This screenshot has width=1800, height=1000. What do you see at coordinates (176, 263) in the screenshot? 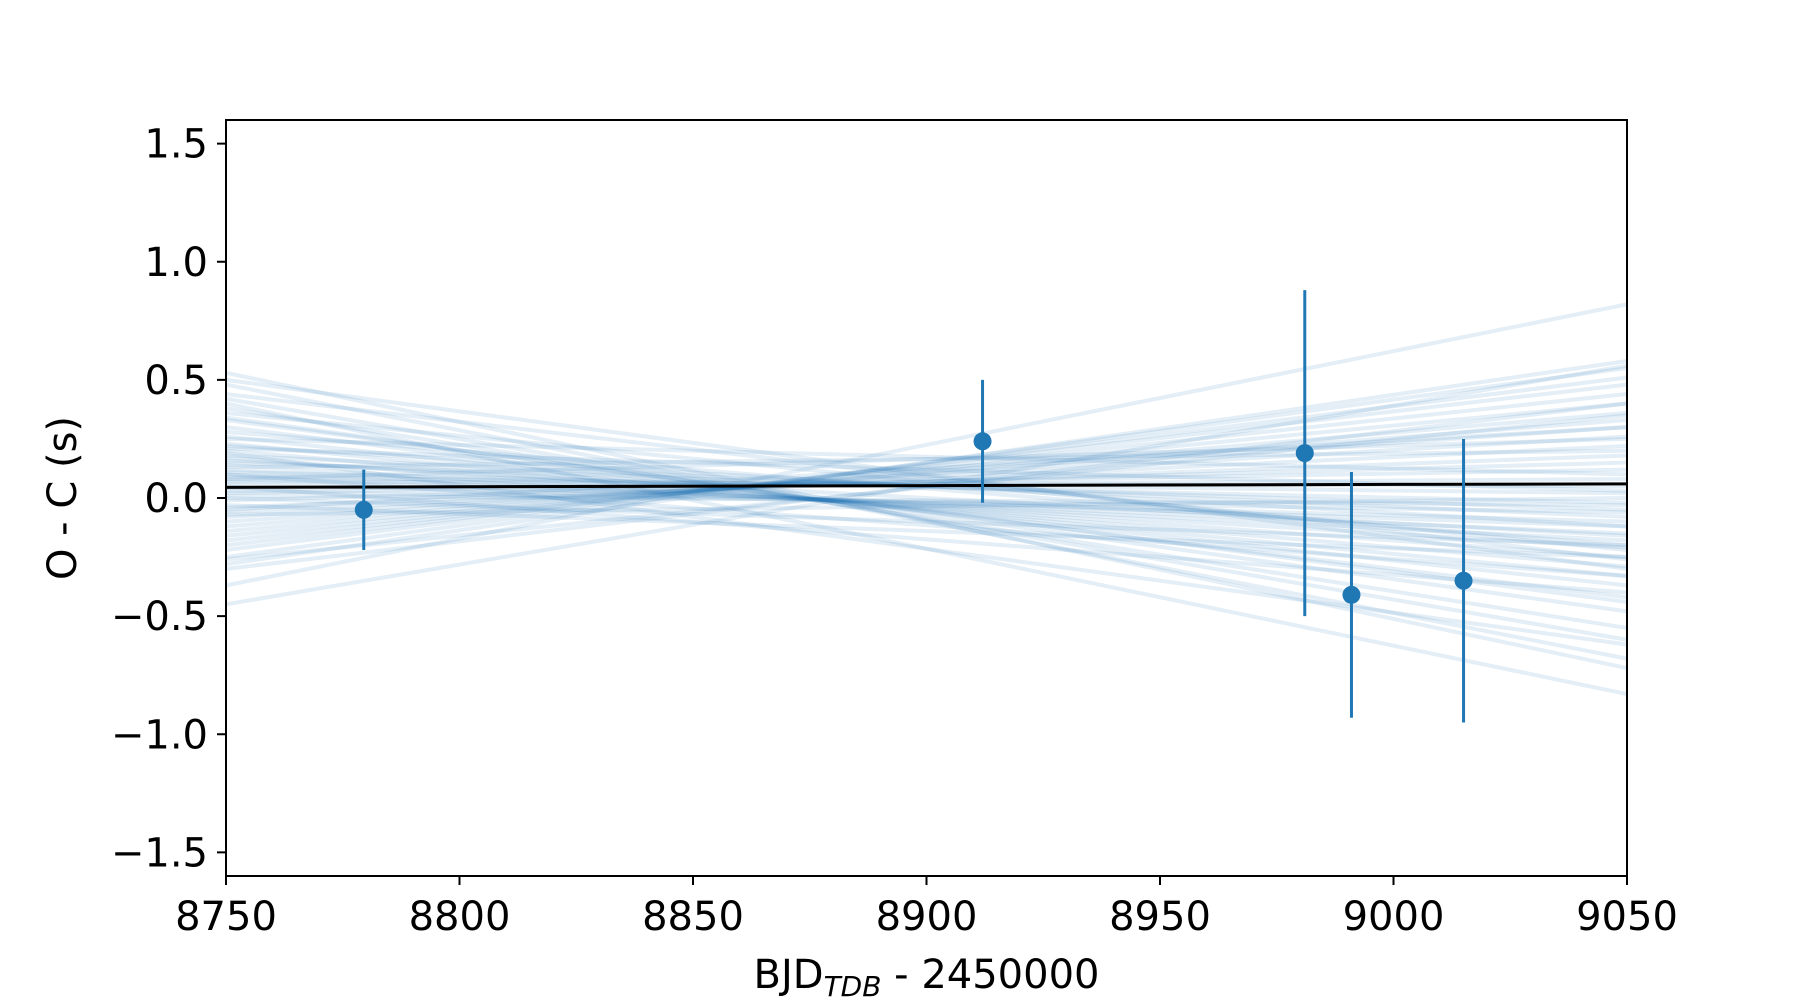
I see `y-tick-label-1: 1.0` at bounding box center [176, 263].